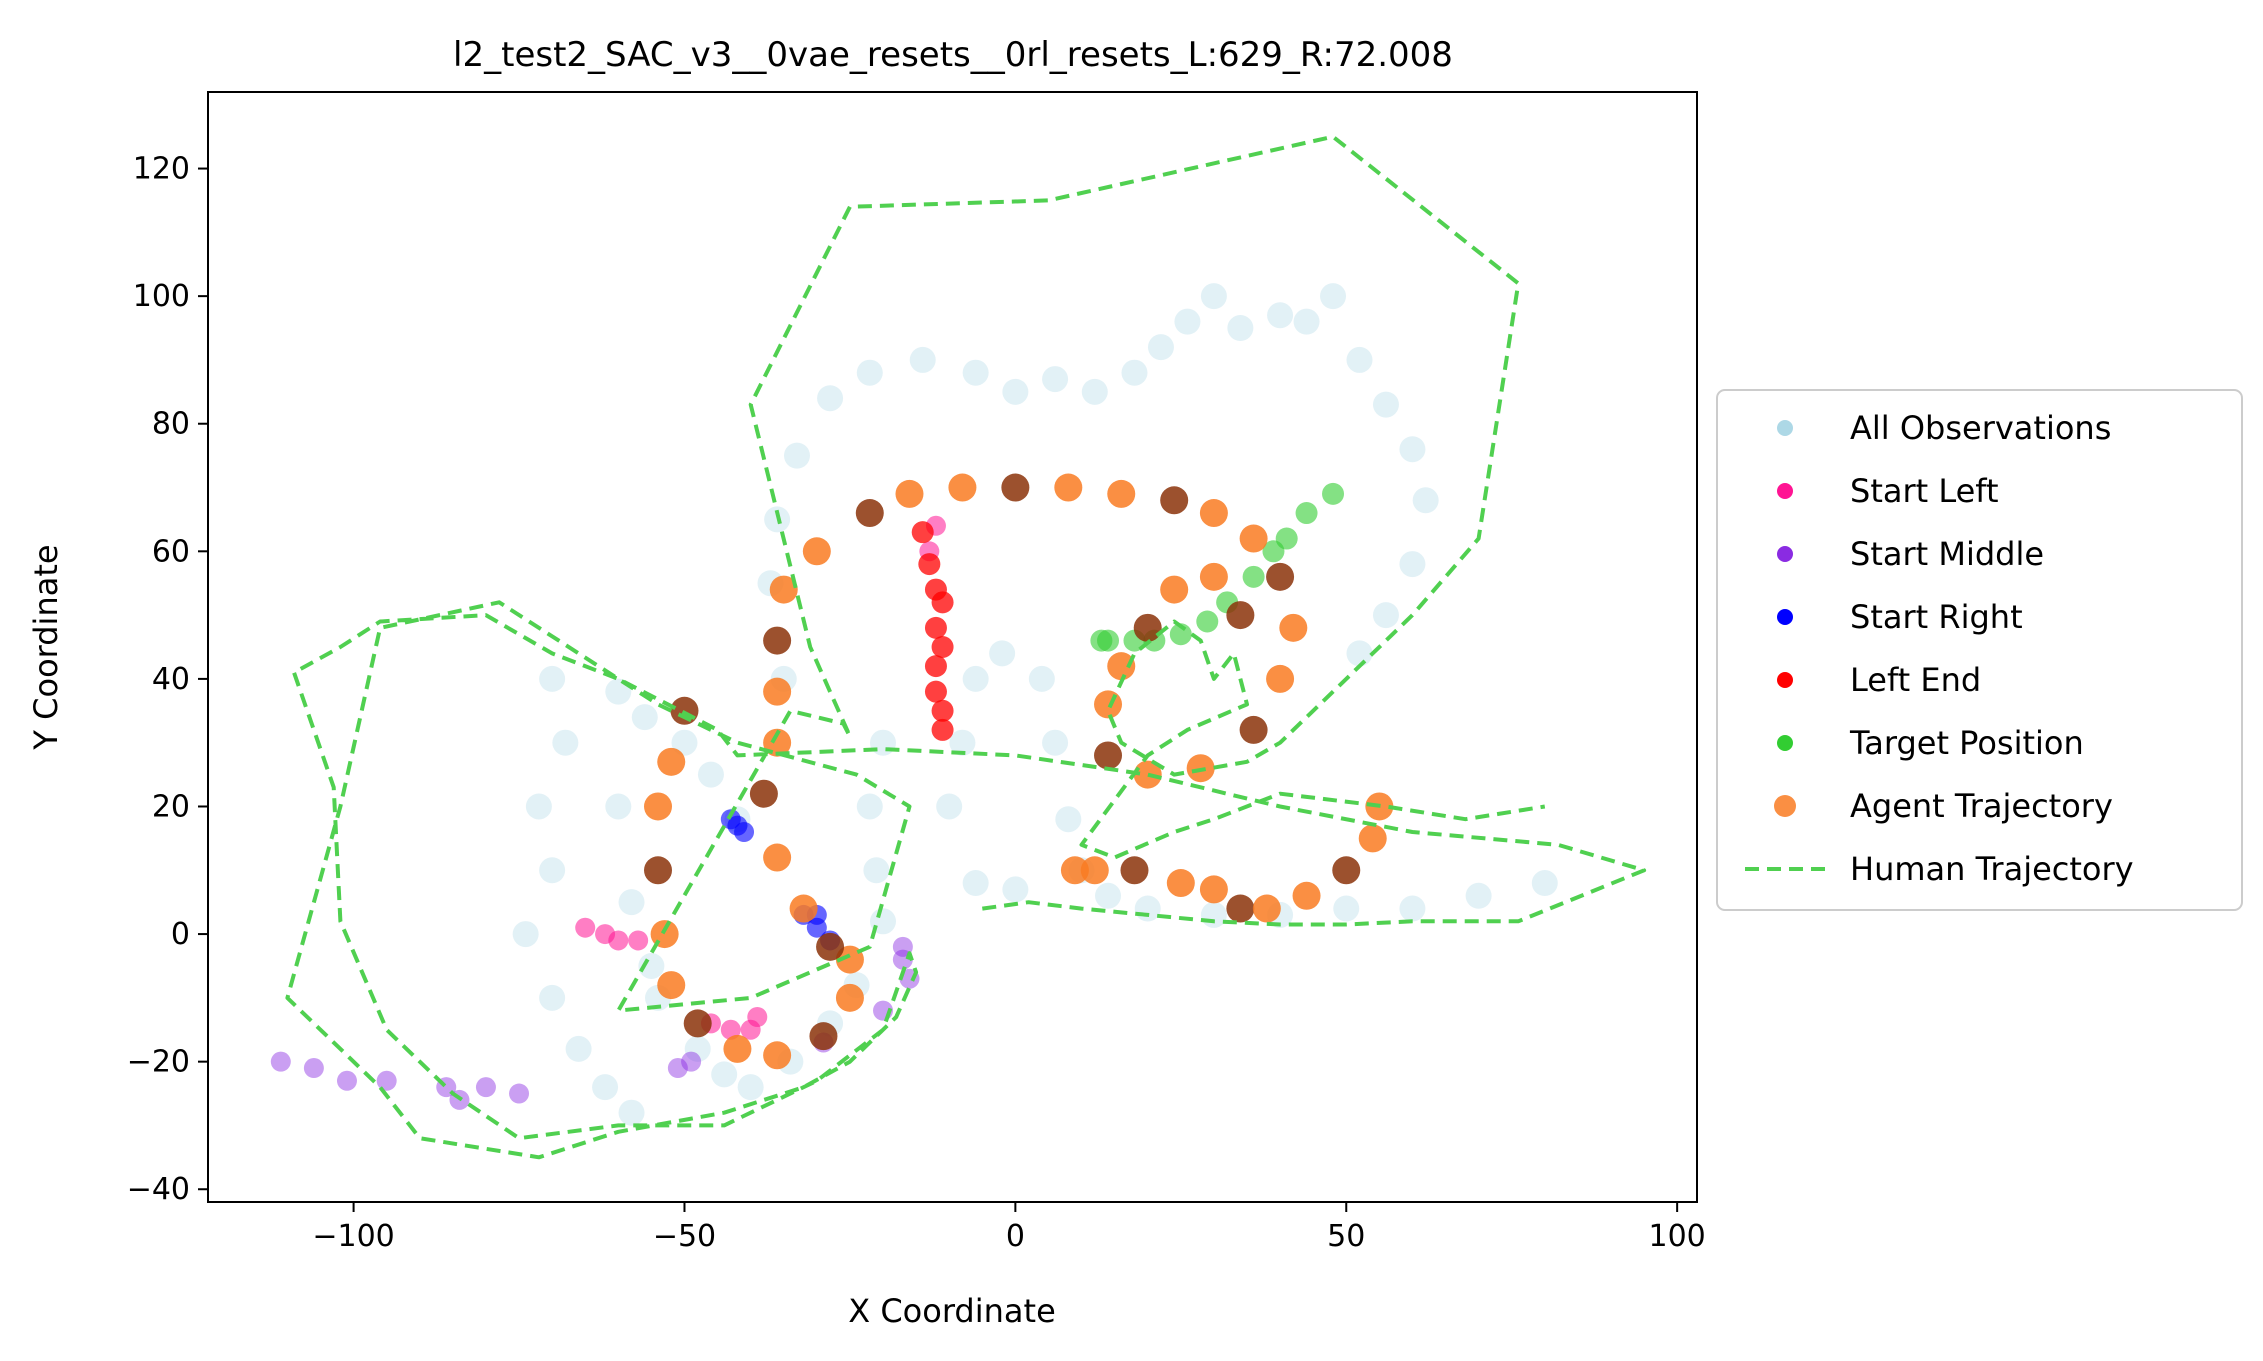 This screenshot has width=2263, height=1361. Describe the element at coordinates (171, 679) in the screenshot. I see `y-tick-label: 40` at that location.